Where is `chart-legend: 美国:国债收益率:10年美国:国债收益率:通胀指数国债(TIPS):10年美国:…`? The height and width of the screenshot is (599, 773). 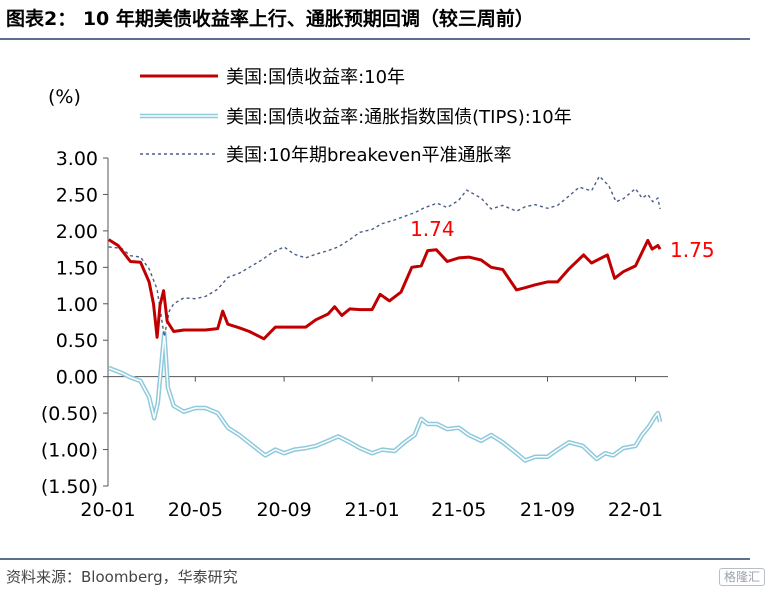 chart-legend: 美国:国债收益率:10年美国:国债收益率:通胀指数国债(TIPS):10年美国:… is located at coordinates (356, 116).